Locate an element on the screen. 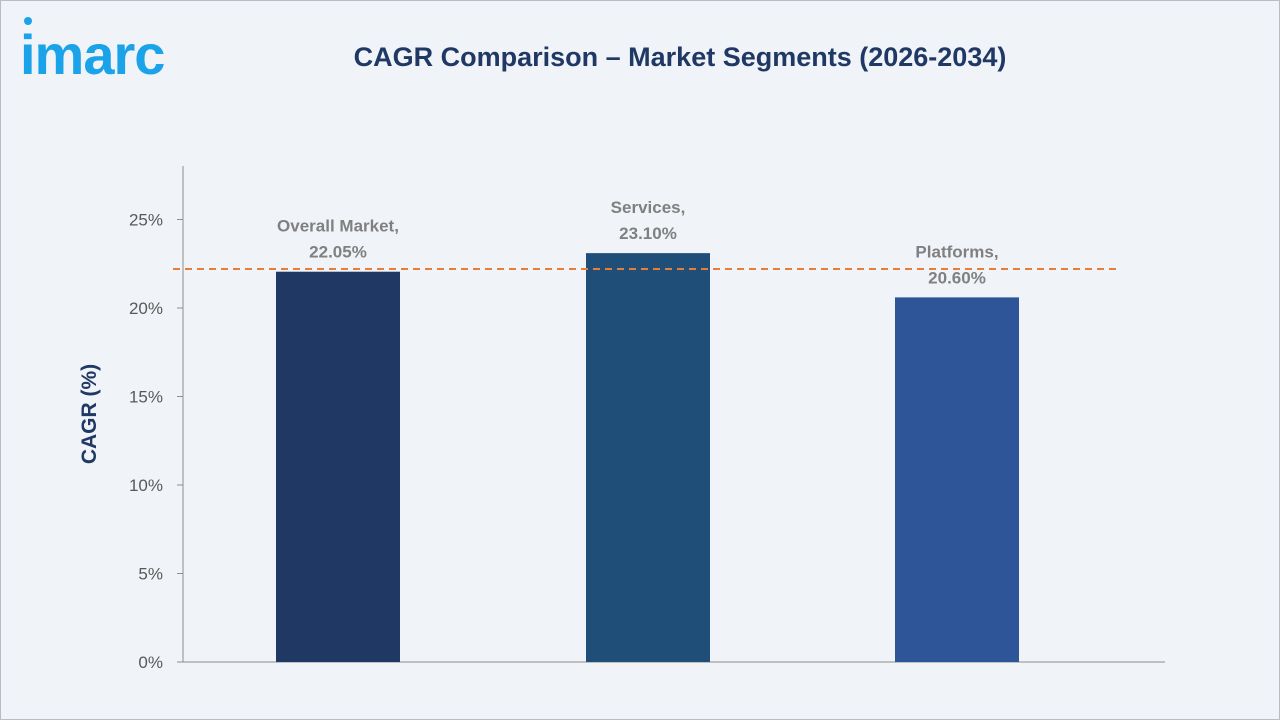 The height and width of the screenshot is (720, 1280). data-label: Services, is located at coordinates (648, 207).